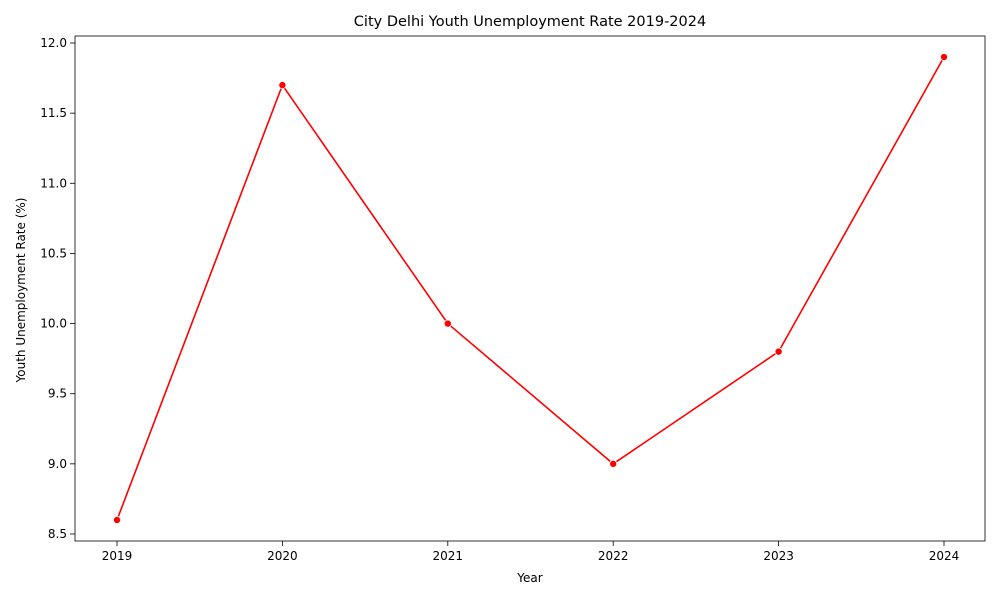 Image resolution: width=1000 pixels, height=600 pixels. What do you see at coordinates (448, 556) in the screenshot?
I see `x-tick-label: 2021` at bounding box center [448, 556].